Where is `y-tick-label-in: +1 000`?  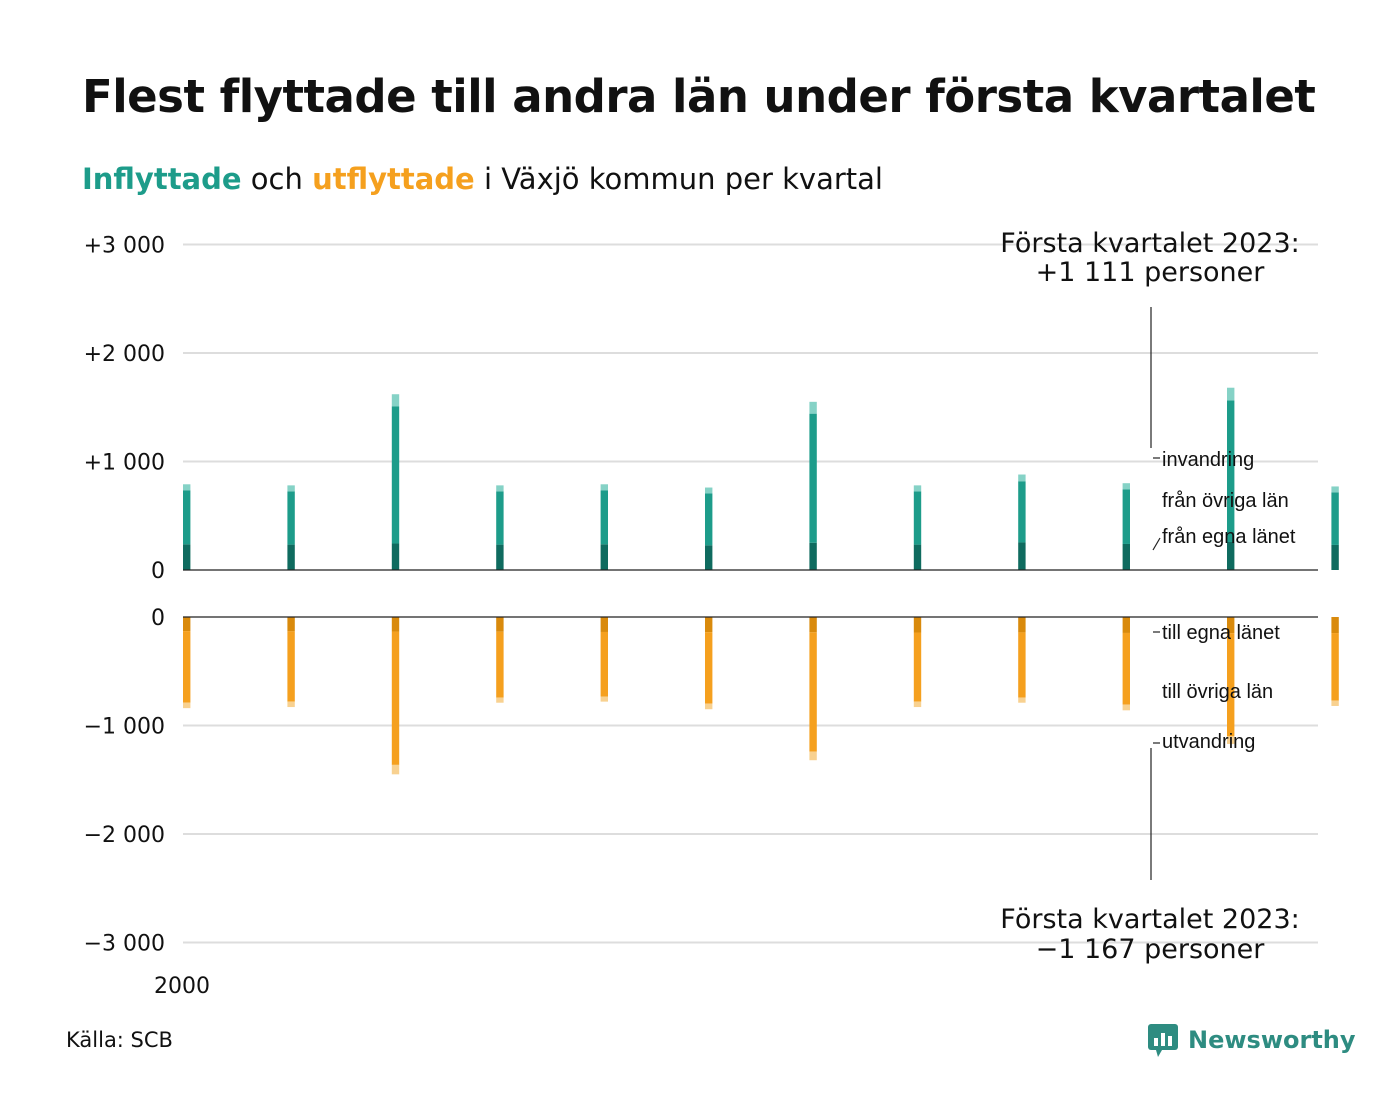
y-tick-label-in: +1 000 is located at coordinates (124, 463).